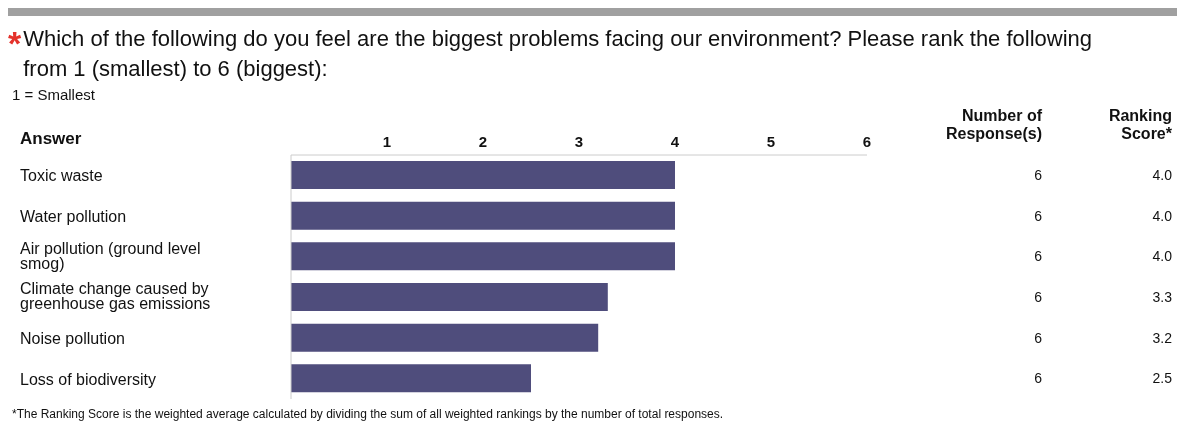 The height and width of the screenshot is (437, 1185). I want to click on y-tick-label: Toxic waste, so click(61, 176).